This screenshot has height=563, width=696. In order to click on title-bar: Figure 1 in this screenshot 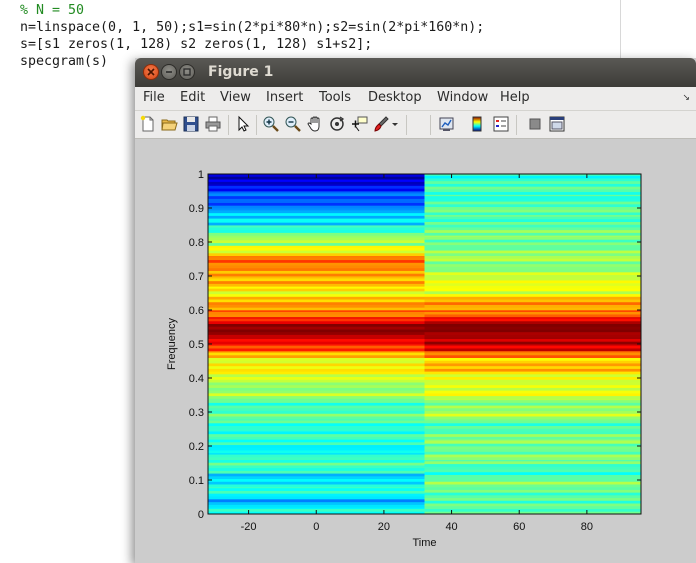, I will do `click(415, 72)`.